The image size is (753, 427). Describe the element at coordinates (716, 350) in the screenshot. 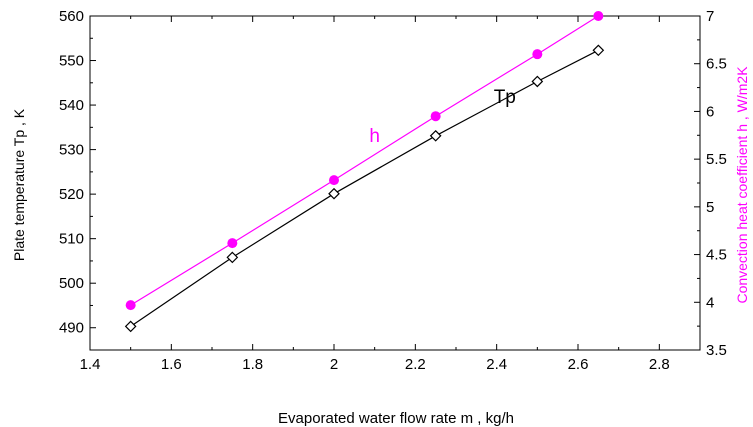

I see `right-tick-label: 3.5` at that location.